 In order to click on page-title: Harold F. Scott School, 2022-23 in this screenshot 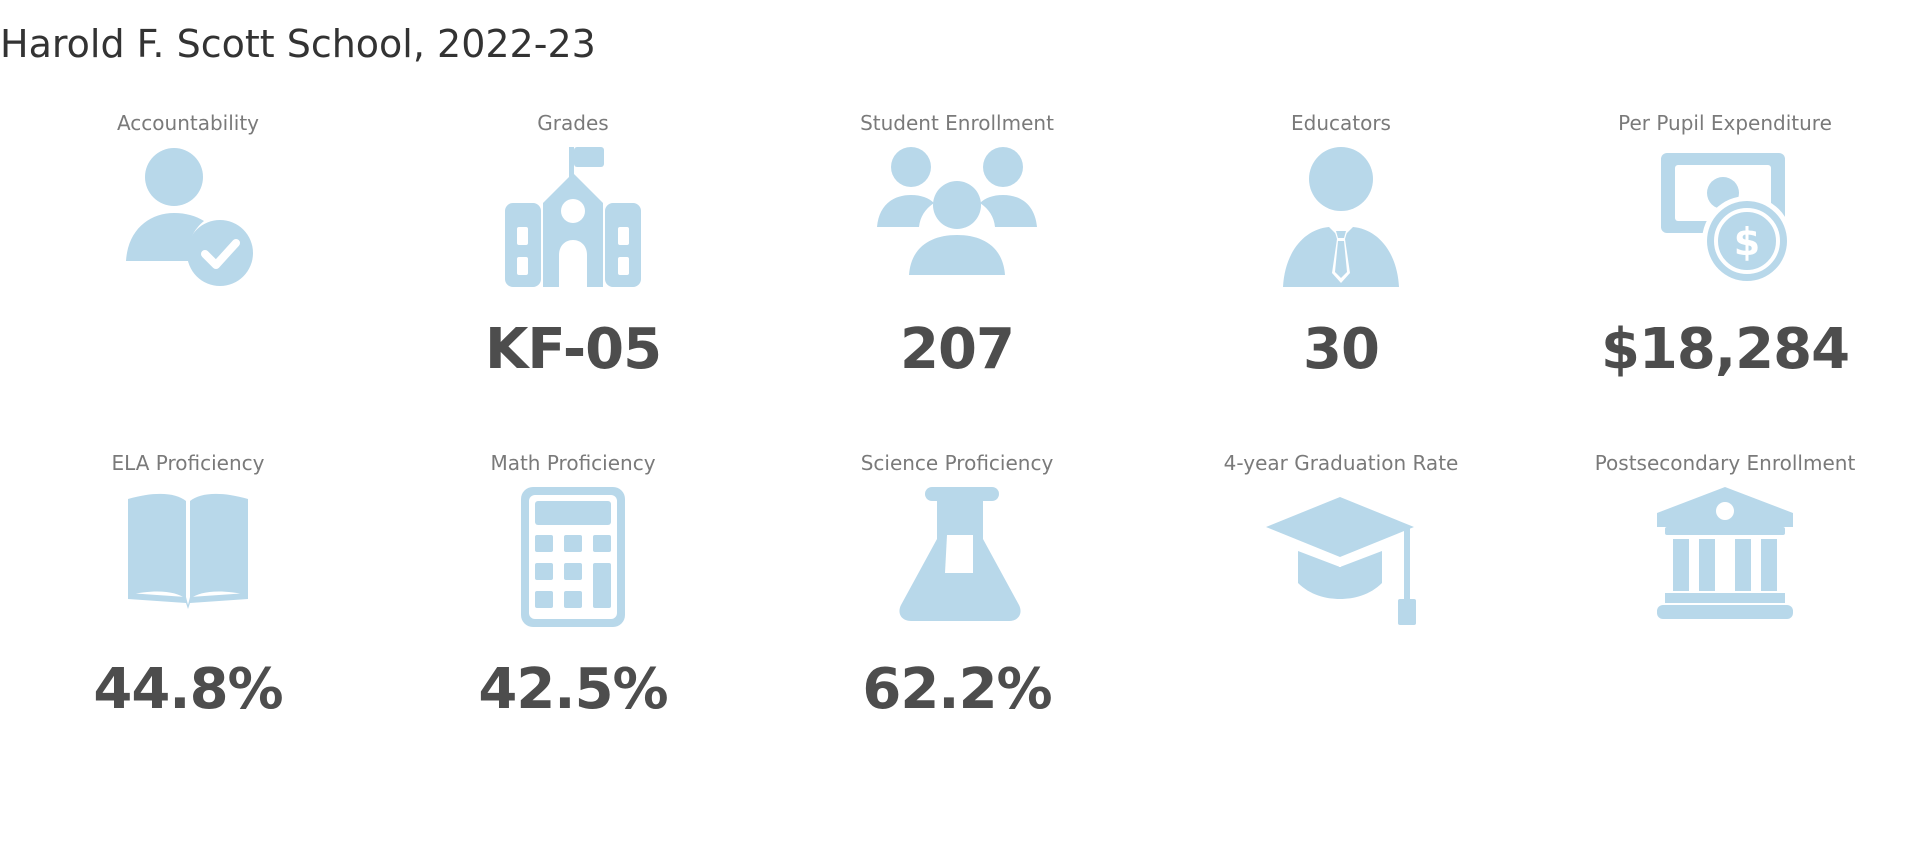, I will do `click(298, 44)`.